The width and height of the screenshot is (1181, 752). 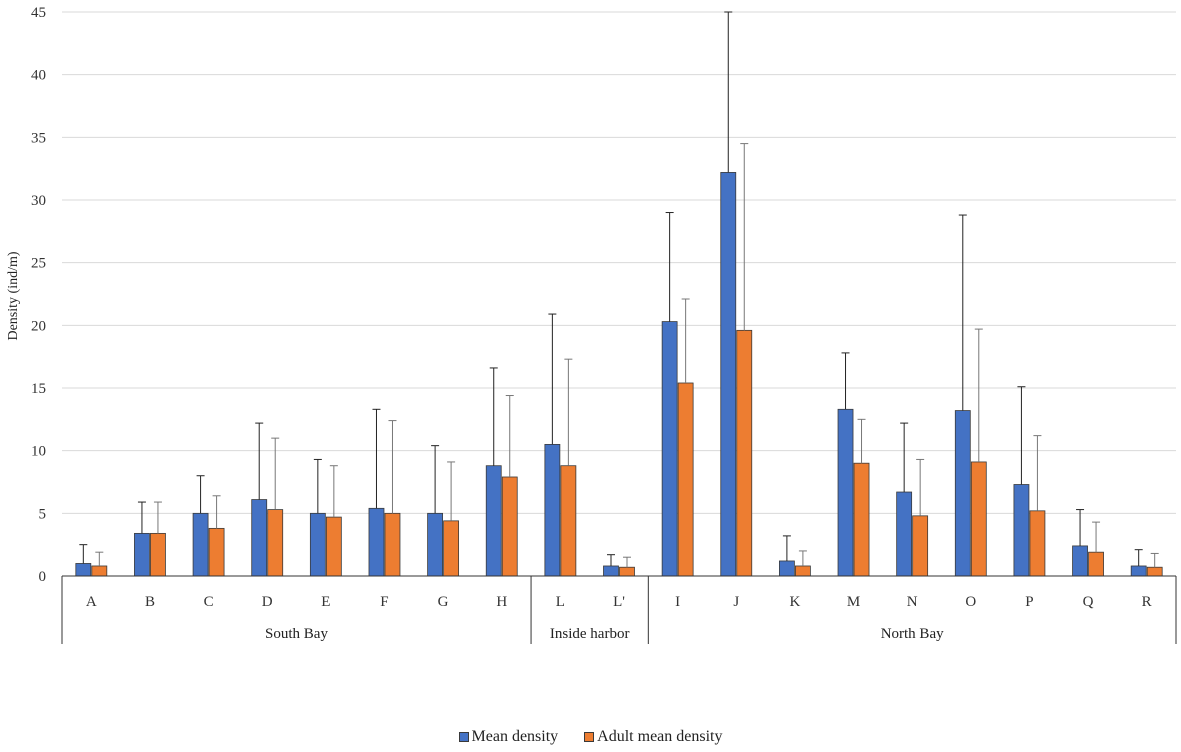 What do you see at coordinates (978, 519) in the screenshot?
I see `bar-adult-O` at bounding box center [978, 519].